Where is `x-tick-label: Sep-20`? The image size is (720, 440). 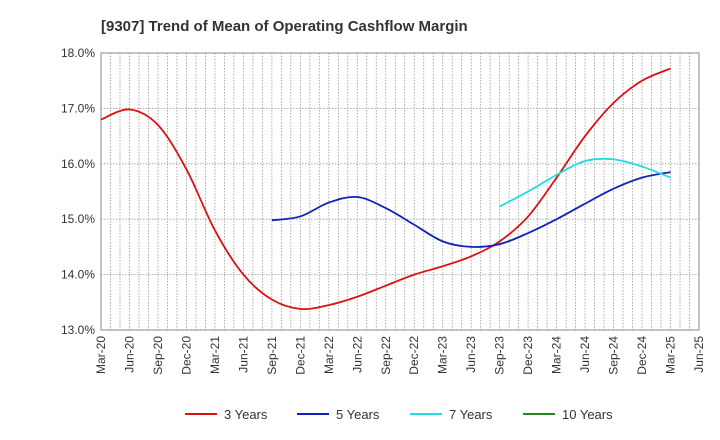 x-tick-label: Sep-20 is located at coordinates (158, 355).